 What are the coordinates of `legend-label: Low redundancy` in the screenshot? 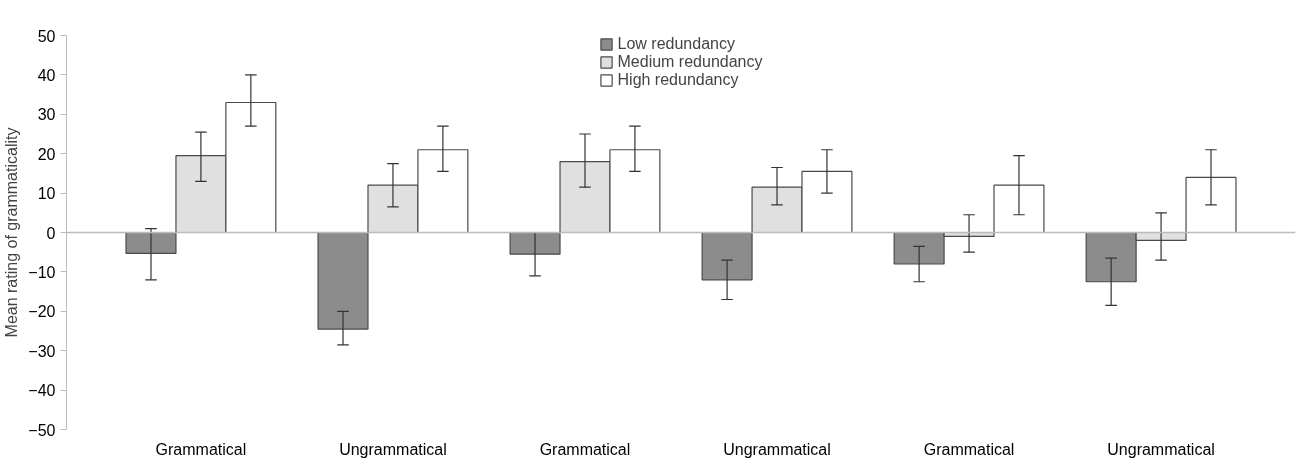 It's located at (676, 44).